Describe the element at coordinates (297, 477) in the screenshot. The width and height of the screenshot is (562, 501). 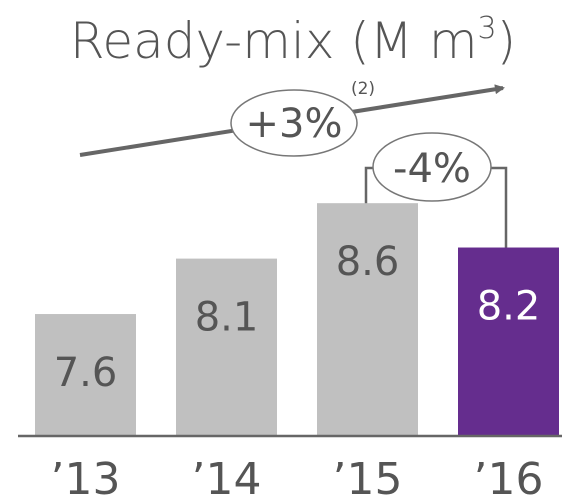
I see `x-ticks: ’13 ’14 ’15 ’16` at that location.